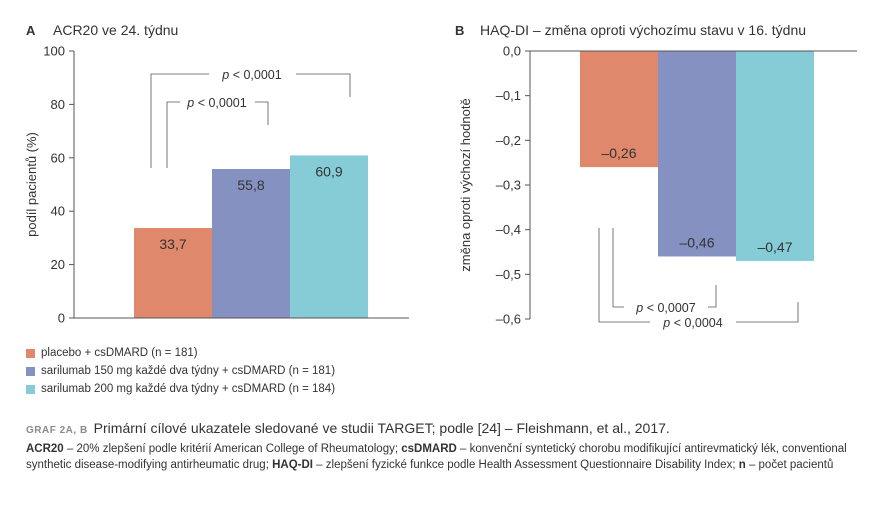 Image resolution: width=874 pixels, height=513 pixels. I want to click on panel-a-data-label-0: 33,7, so click(172, 244).